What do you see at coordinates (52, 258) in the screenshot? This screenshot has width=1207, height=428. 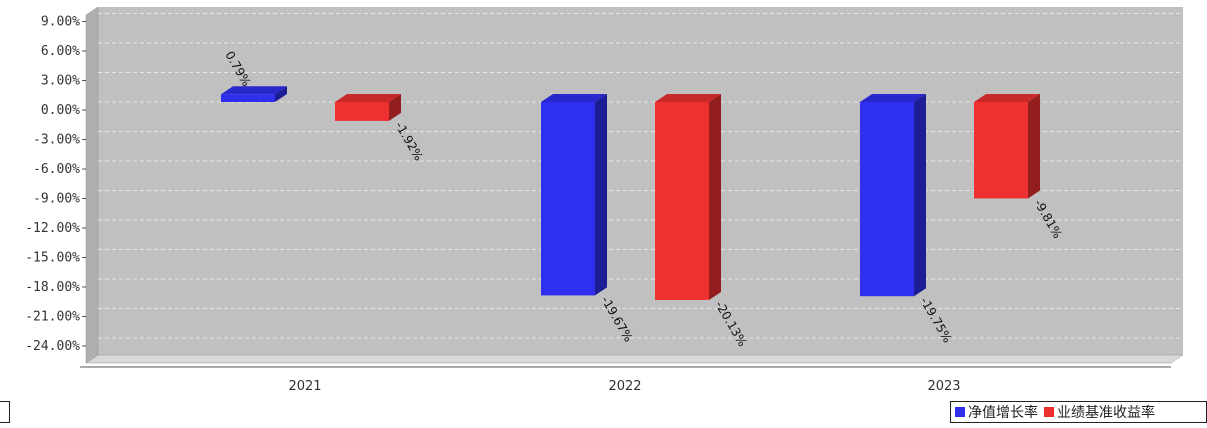 I see `y-tick-label: -15.00%` at bounding box center [52, 258].